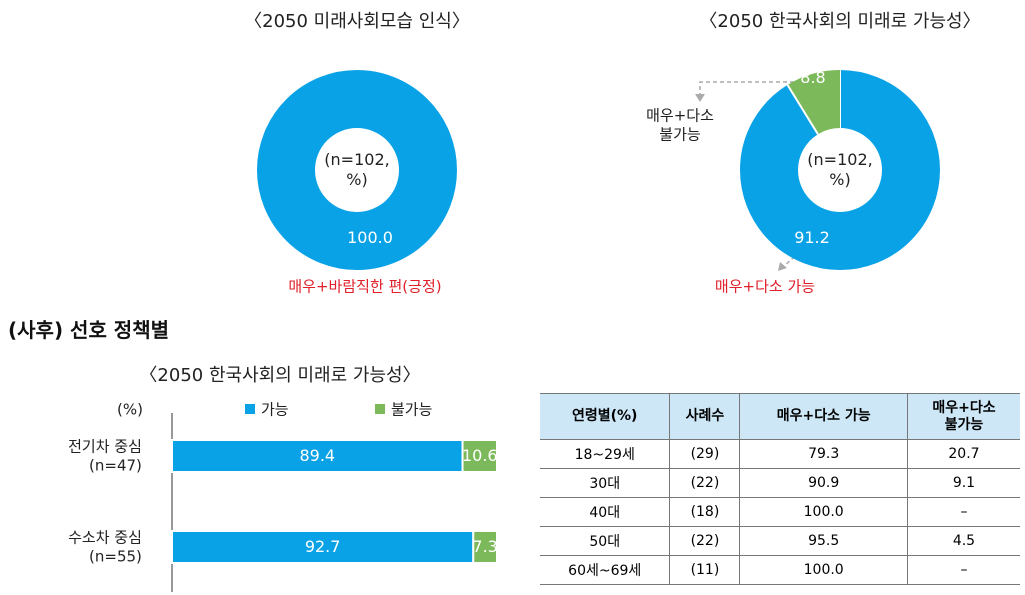  Describe the element at coordinates (705, 570) in the screenshot. I see `table-cell: (11)` at that location.